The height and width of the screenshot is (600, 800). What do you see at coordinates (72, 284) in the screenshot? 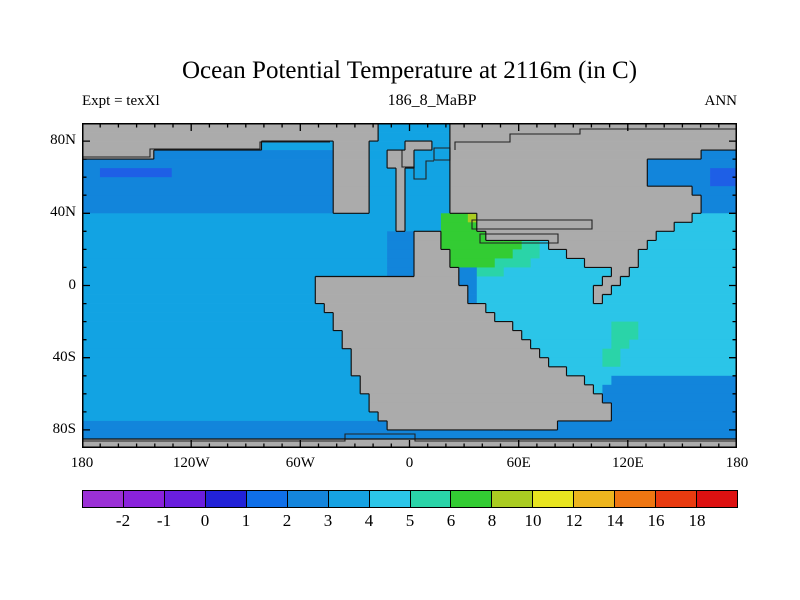
I see `y-axis-label: 0` at bounding box center [72, 284].